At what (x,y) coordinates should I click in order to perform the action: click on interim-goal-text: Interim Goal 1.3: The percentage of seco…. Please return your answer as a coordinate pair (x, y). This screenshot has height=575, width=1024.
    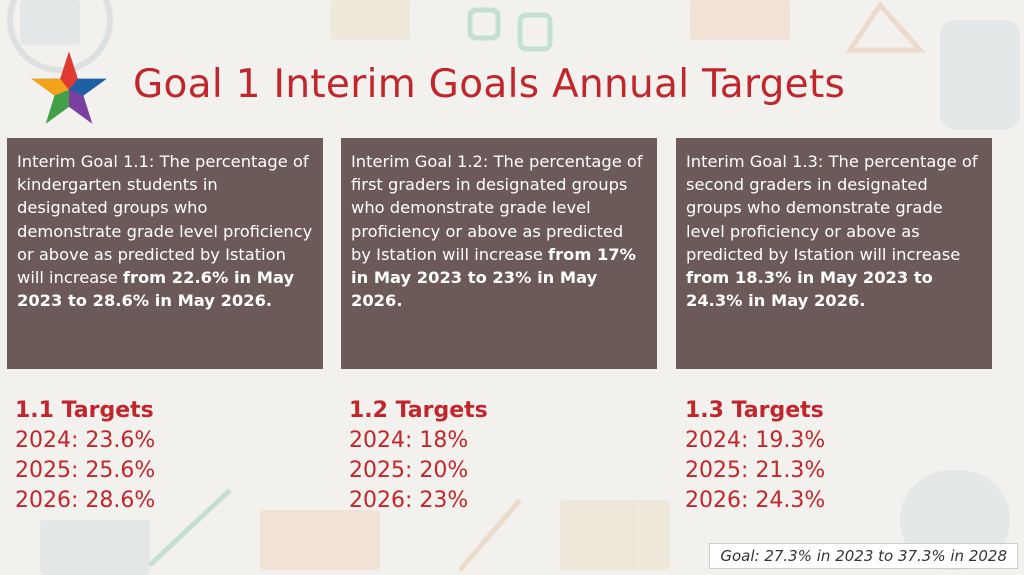
    Looking at the image, I should click on (832, 208).